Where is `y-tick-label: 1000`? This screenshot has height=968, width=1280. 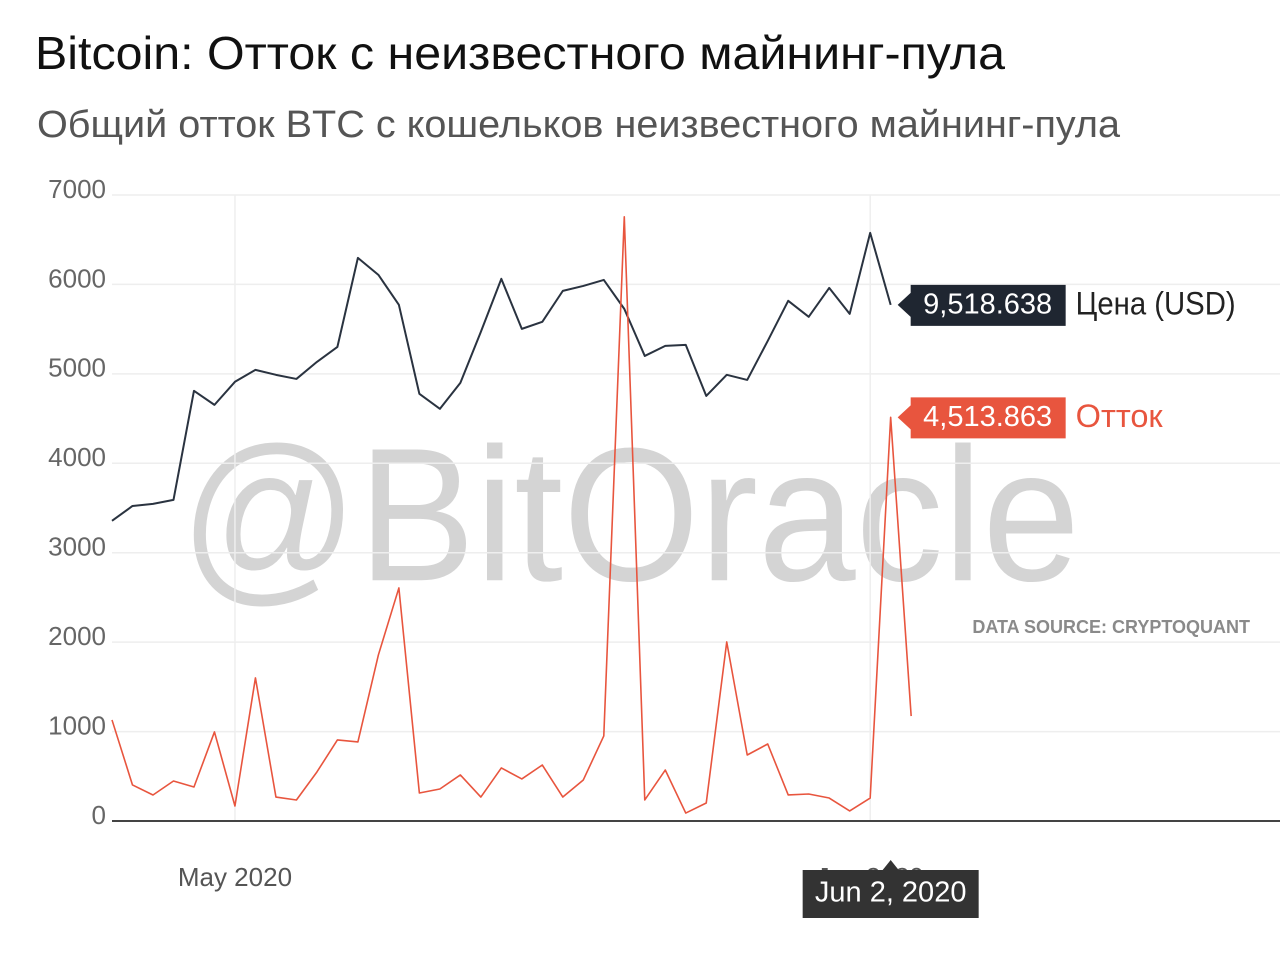
y-tick-label: 1000 is located at coordinates (77, 725).